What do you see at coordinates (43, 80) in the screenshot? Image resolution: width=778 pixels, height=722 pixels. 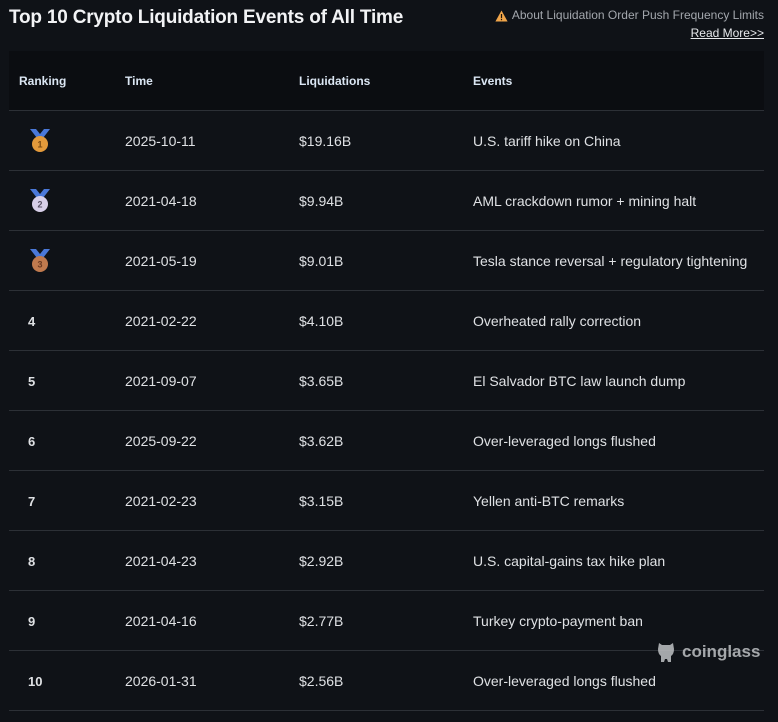 I see `column-header-ranking: Ranking` at bounding box center [43, 80].